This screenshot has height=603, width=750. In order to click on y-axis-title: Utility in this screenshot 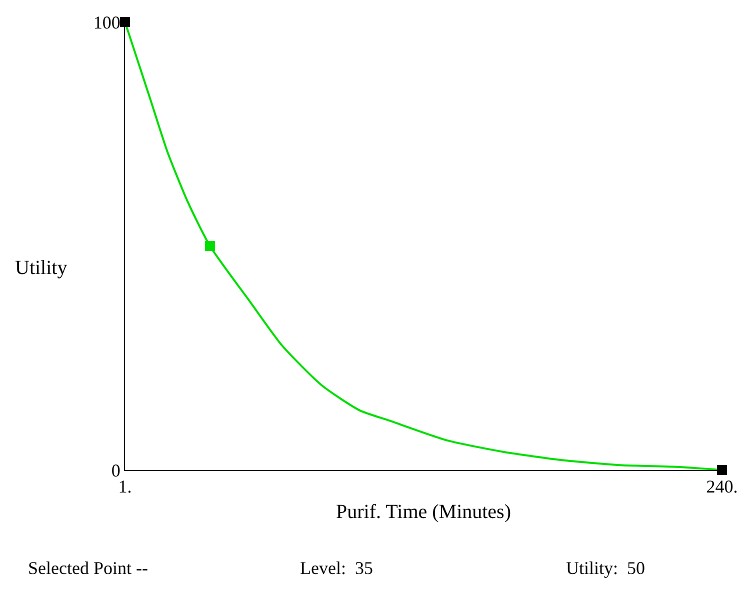, I will do `click(41, 268)`.